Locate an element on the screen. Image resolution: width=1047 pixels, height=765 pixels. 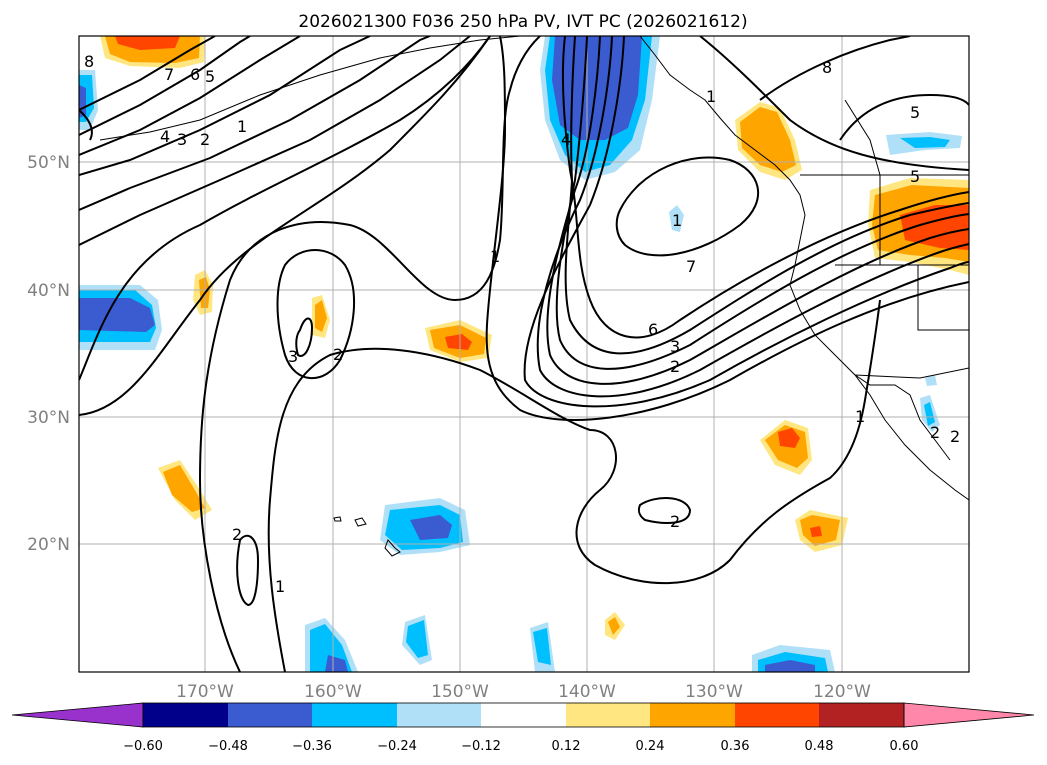
colorbar-tick: −0.36 is located at coordinates (312, 746).